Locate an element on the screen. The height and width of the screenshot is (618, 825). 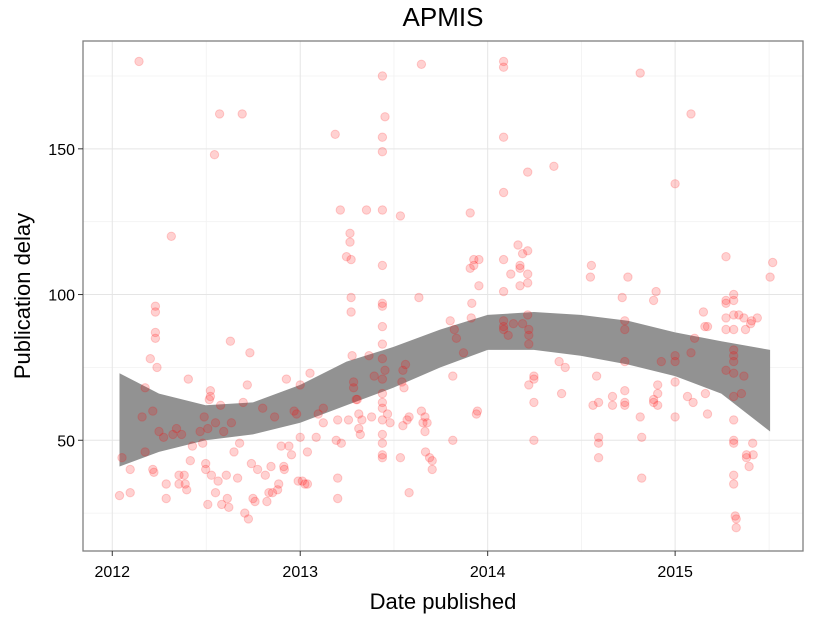
y-tick-label: 100 is located at coordinates (61, 296).